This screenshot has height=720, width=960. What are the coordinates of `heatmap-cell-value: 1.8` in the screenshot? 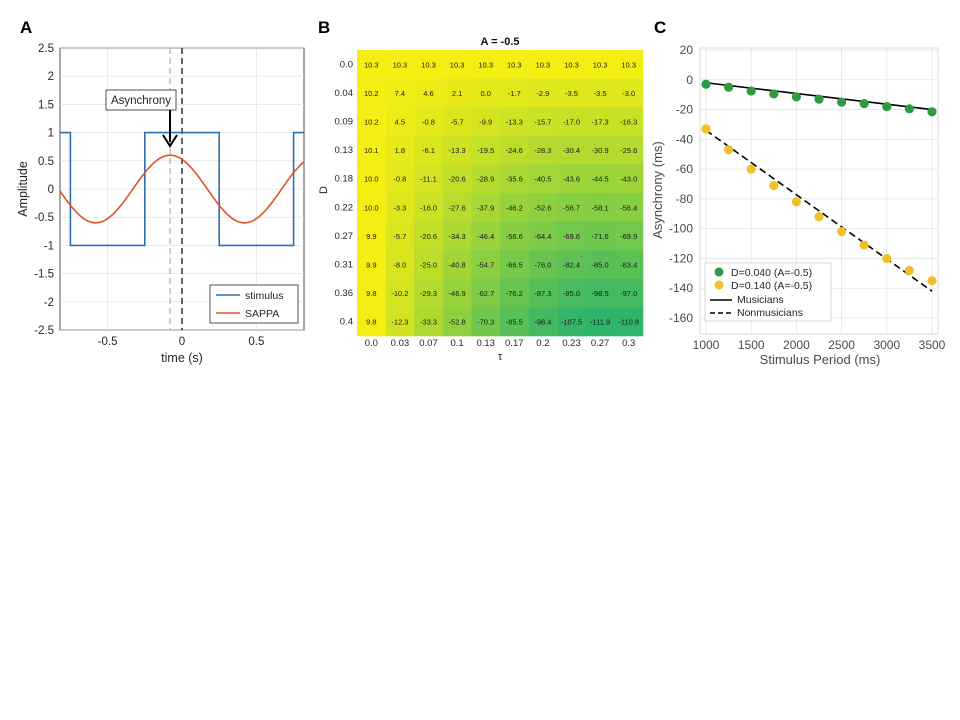 It's located at (400, 150).